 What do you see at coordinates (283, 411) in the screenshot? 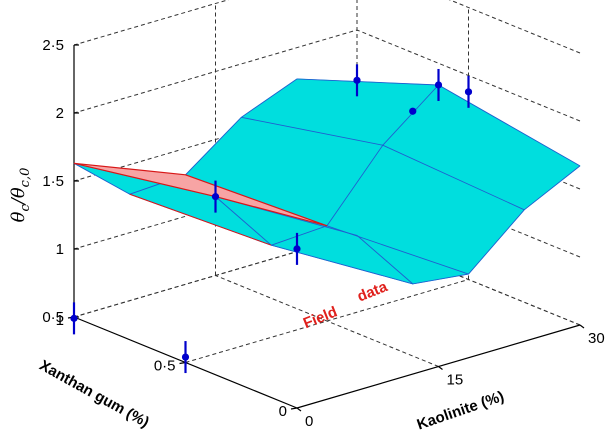
I see `y-tick-label: 0` at bounding box center [283, 411].